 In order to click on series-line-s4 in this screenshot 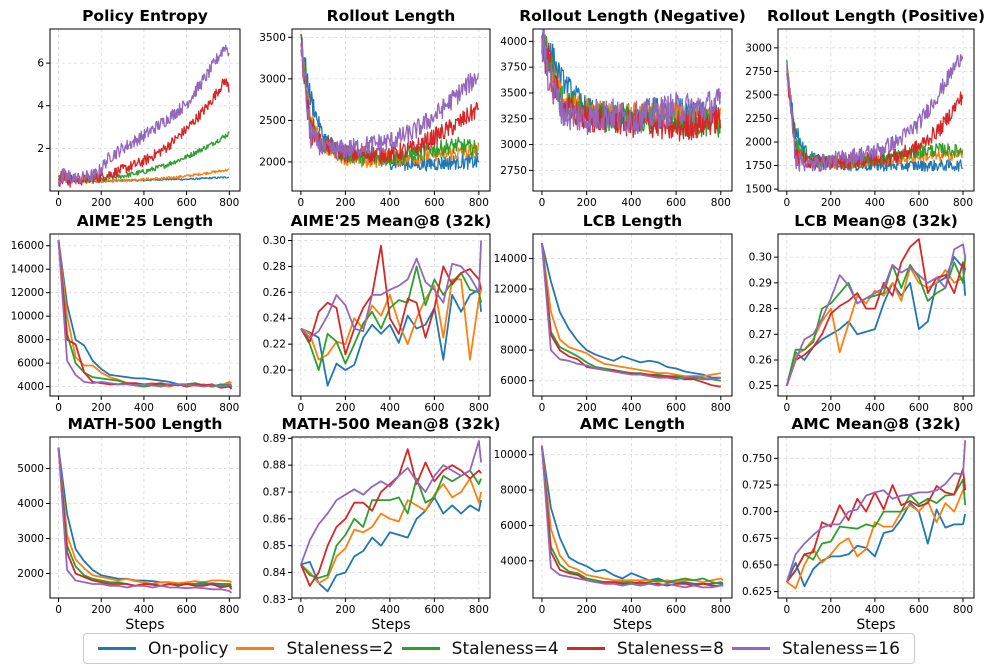, I will do `click(145, 517)`.